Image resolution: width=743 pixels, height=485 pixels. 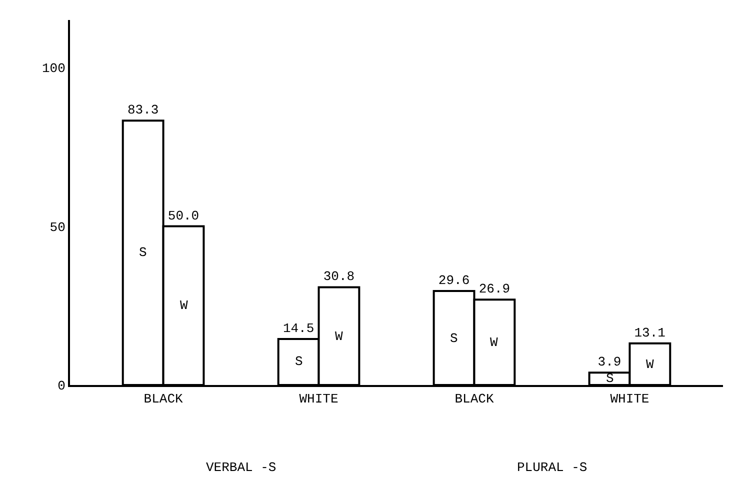 I want to click on y-tick-label: 50, so click(x=58, y=227).